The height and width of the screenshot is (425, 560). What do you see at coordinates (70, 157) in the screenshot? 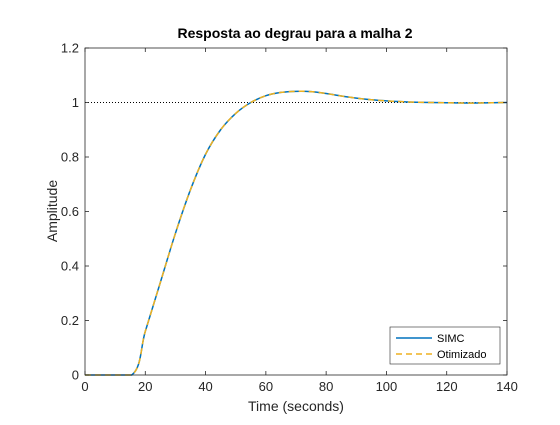
I see `y-tick-label: 0.8` at bounding box center [70, 157].